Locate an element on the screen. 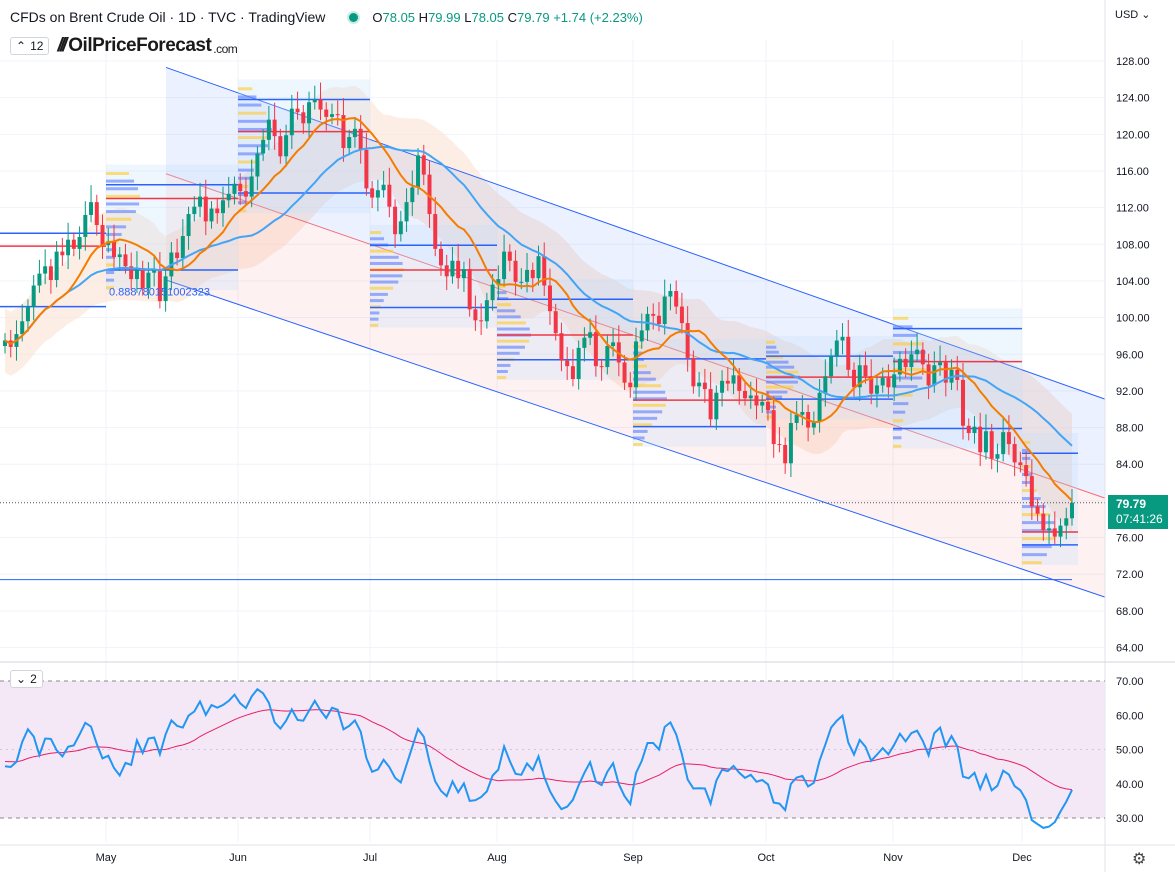  currency-selector: USD ⌄ is located at coordinates (1133, 14).